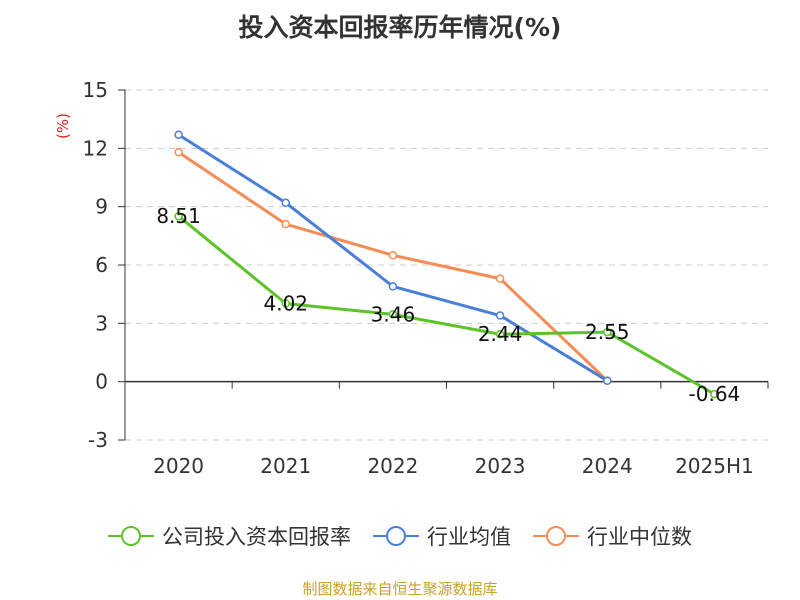 The width and height of the screenshot is (800, 600). What do you see at coordinates (95, 90) in the screenshot?
I see `y-tick-label: 15` at bounding box center [95, 90].